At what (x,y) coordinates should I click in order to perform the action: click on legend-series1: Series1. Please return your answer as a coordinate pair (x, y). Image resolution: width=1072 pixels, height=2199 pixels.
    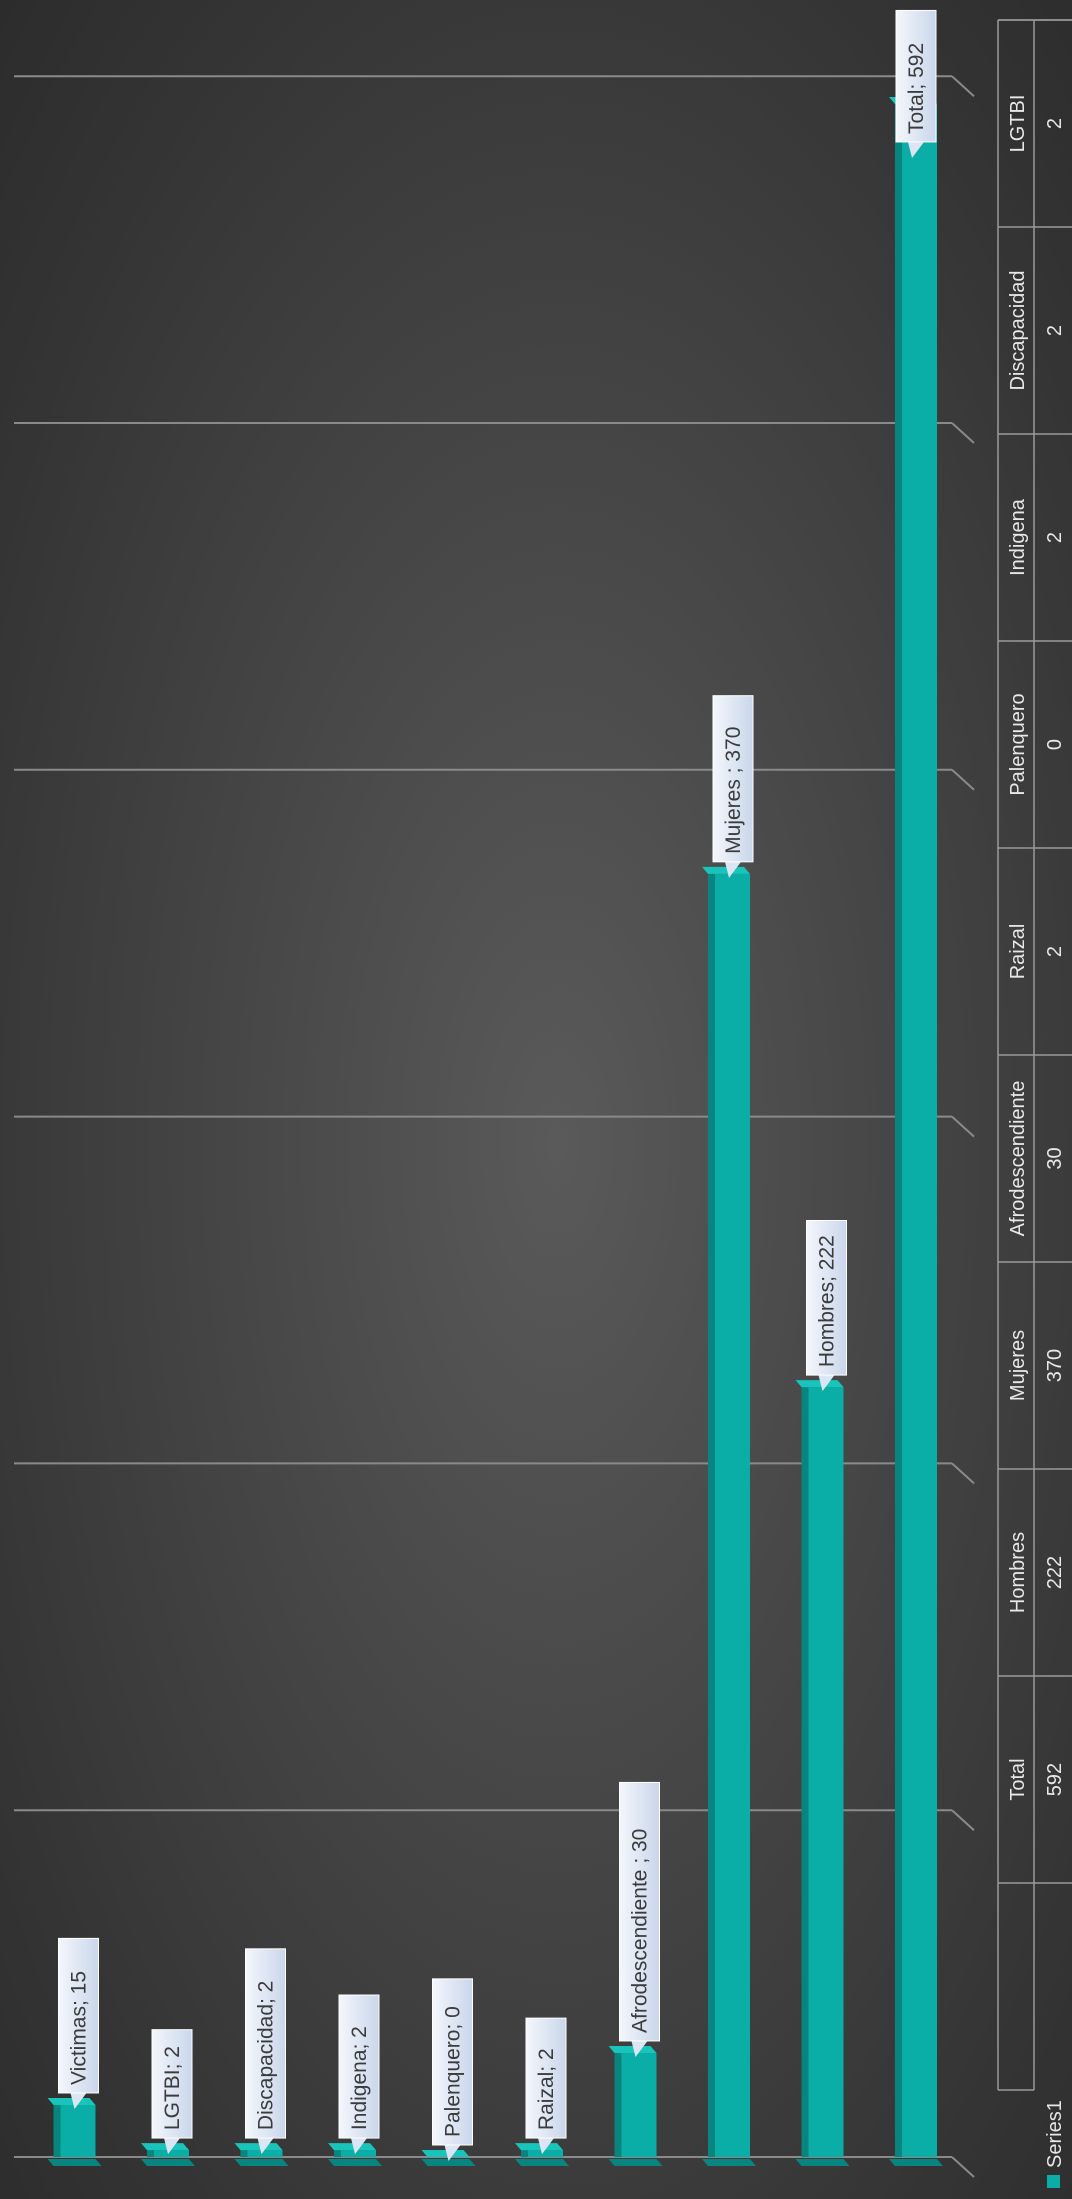
    Looking at the image, I should click on (1055, 2144).